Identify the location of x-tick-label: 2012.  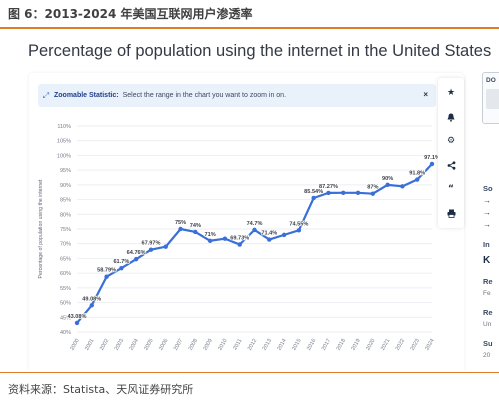
(252, 345).